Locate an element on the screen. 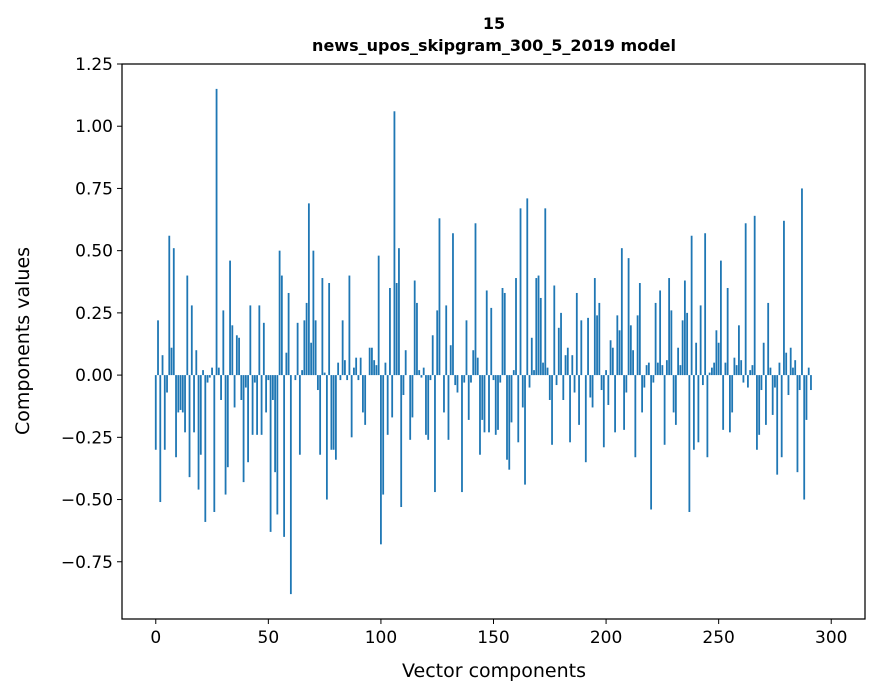 The image size is (880, 696). y-tick-label: 0.00 is located at coordinates (94, 376).